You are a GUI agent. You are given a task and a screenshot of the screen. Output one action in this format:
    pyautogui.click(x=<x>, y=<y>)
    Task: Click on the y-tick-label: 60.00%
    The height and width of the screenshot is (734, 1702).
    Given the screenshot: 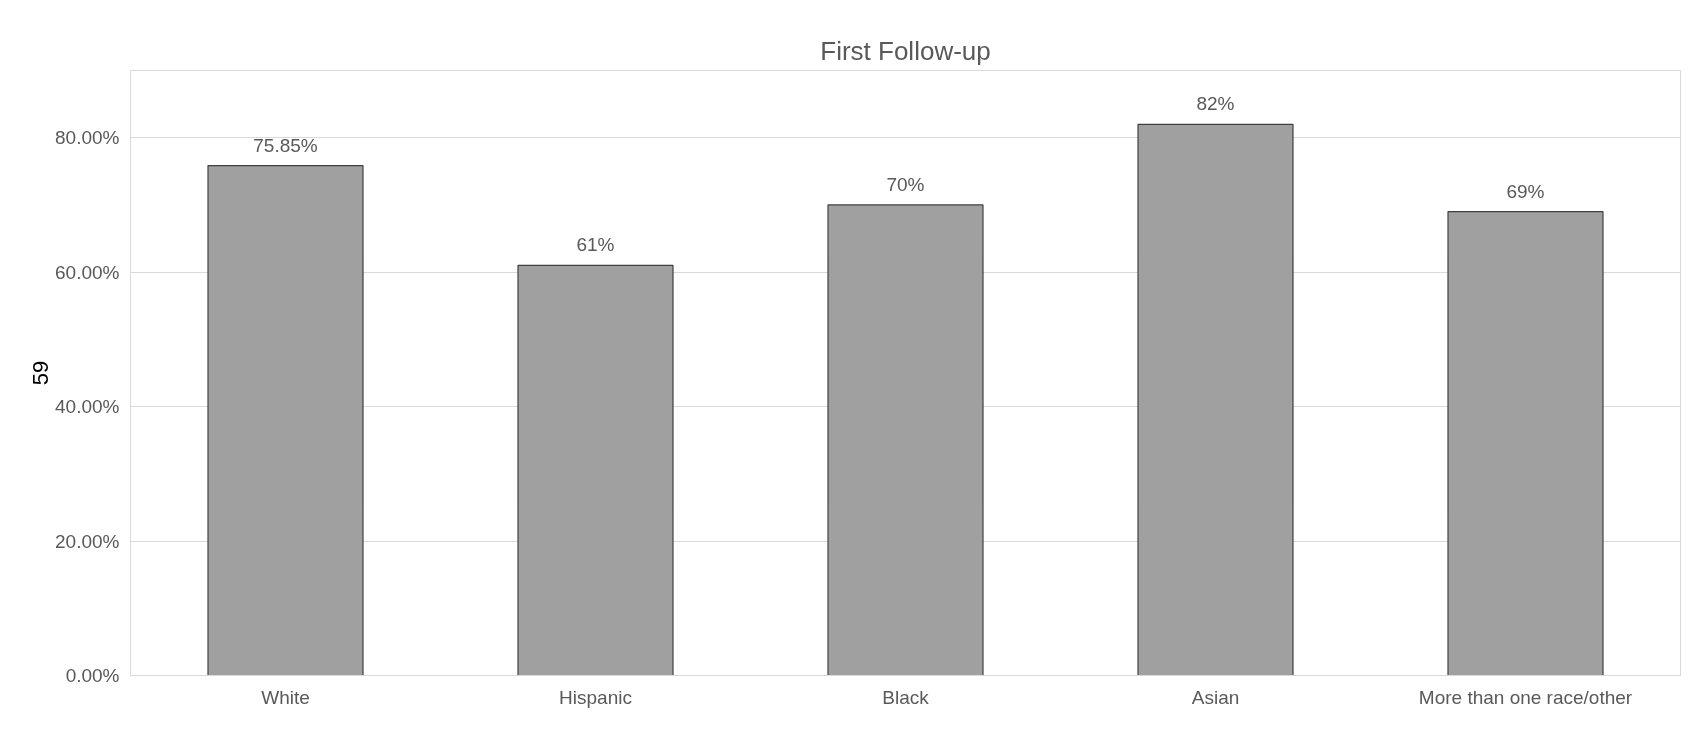 What is the action you would take?
    pyautogui.click(x=87, y=272)
    